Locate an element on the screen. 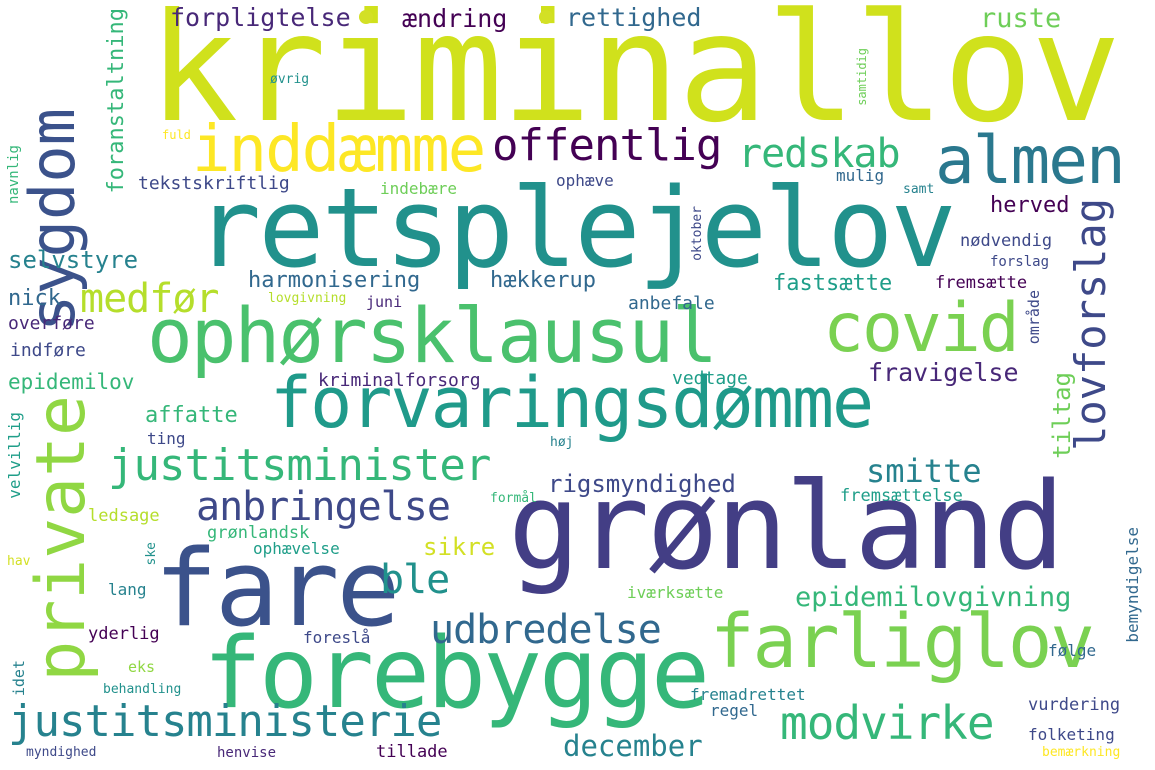 The height and width of the screenshot is (770, 1155). word-yderlig: yderlig is located at coordinates (124, 634).